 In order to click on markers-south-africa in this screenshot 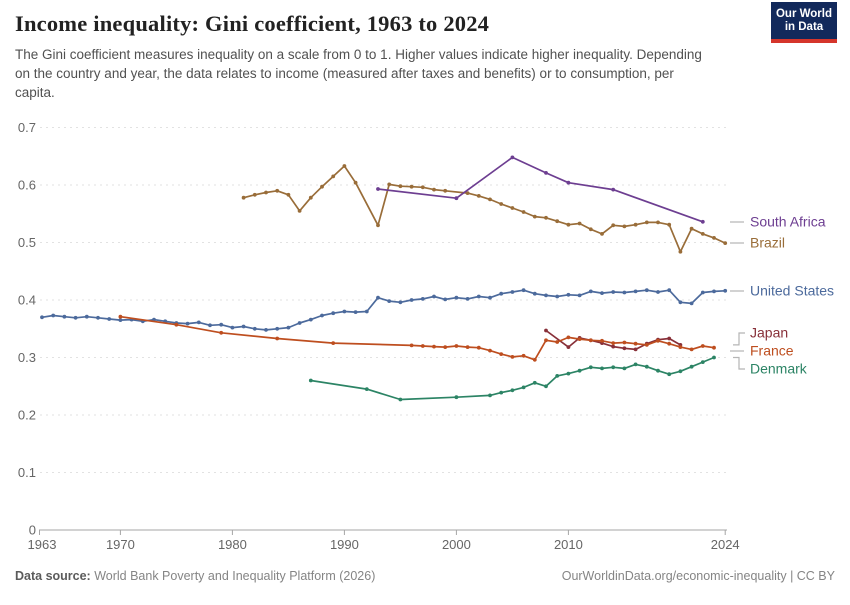, I will do `click(540, 189)`.